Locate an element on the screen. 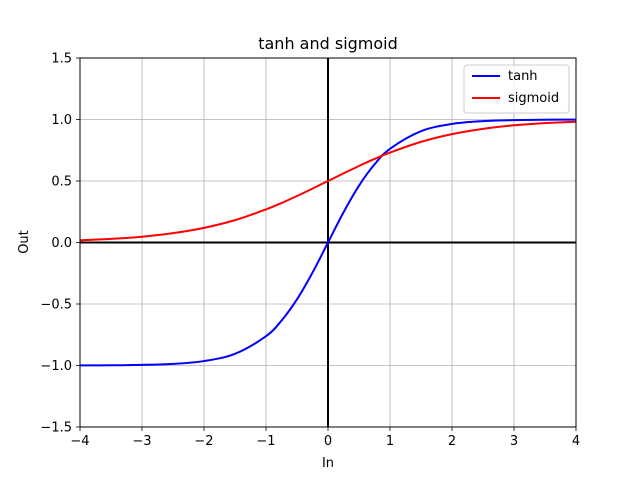  y-tick-label: 1.5 is located at coordinates (61, 59).